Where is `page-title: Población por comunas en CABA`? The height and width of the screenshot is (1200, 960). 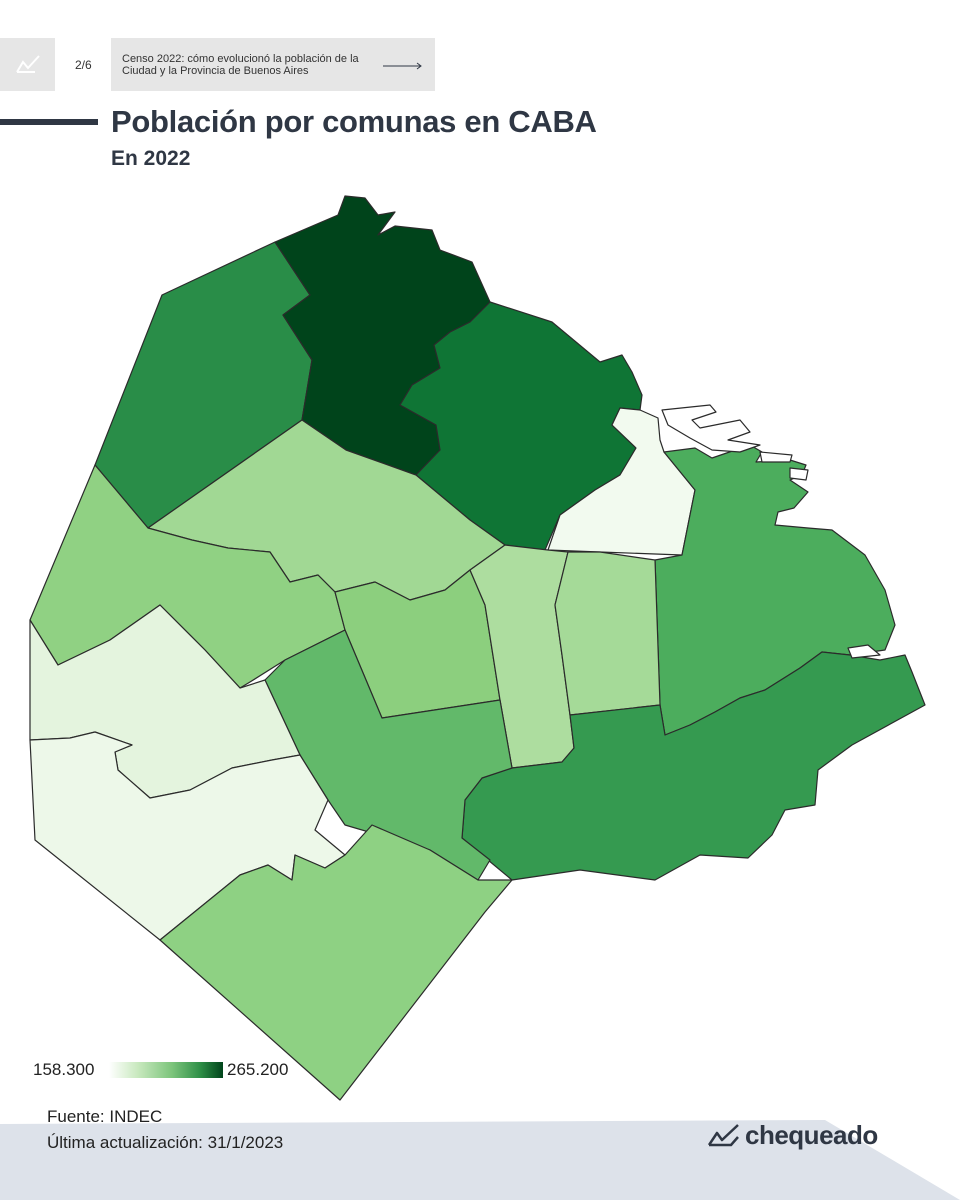
page-title: Población por comunas en CABA is located at coordinates (354, 121).